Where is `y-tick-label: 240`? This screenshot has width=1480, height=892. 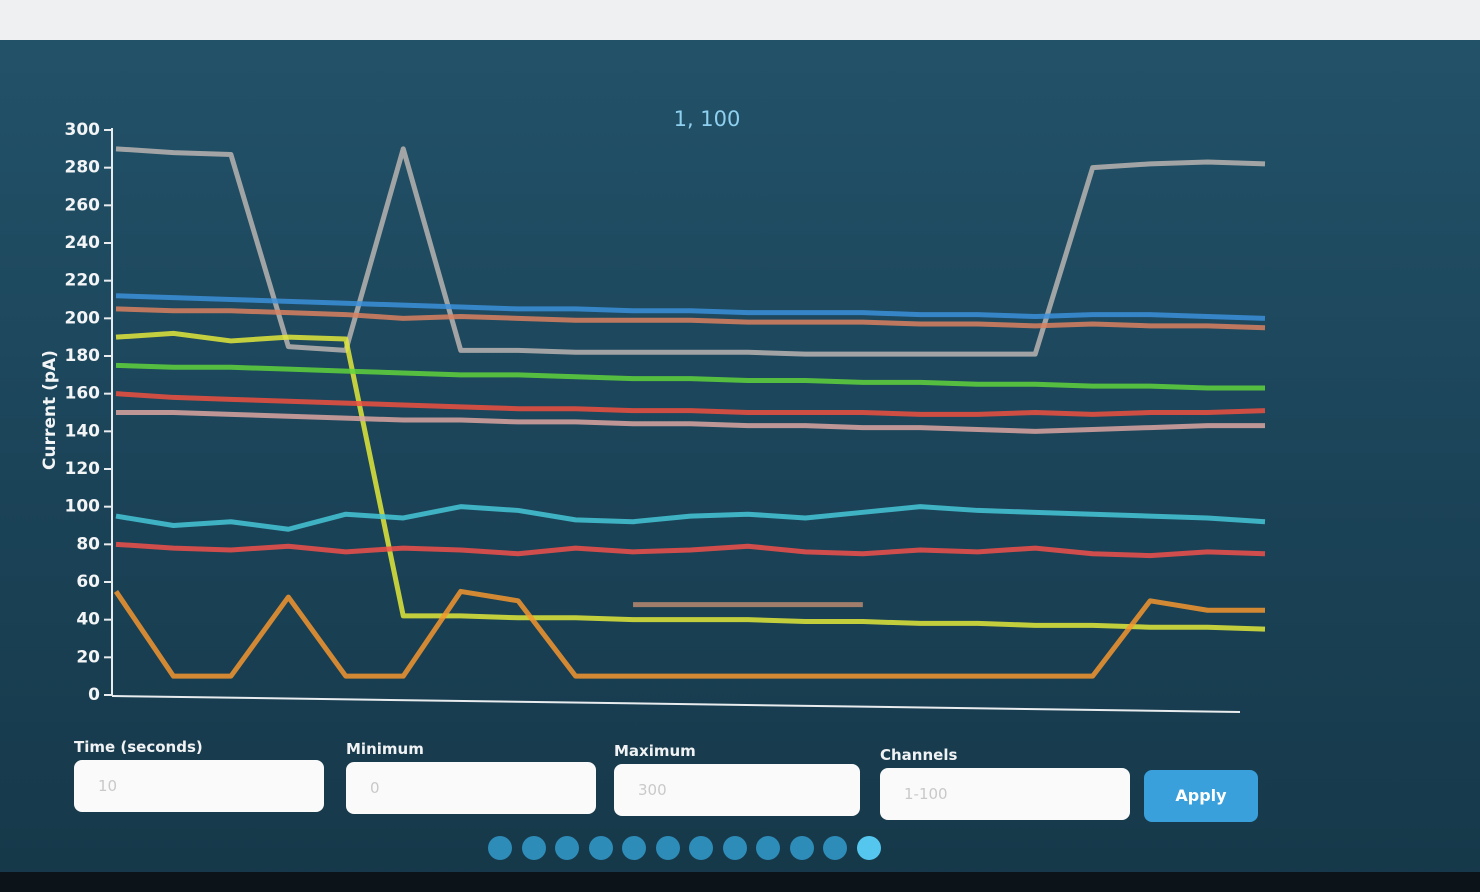
y-tick-label: 240 is located at coordinates (83, 243).